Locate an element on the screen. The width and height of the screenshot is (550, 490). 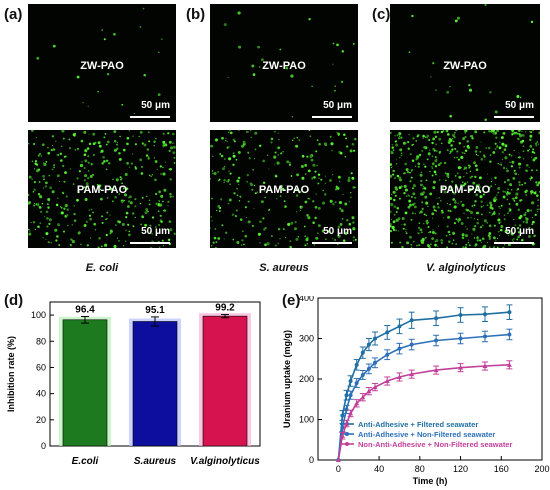
micrograph-a-top: ZW-PAO 50 μm is located at coordinates (102, 63).